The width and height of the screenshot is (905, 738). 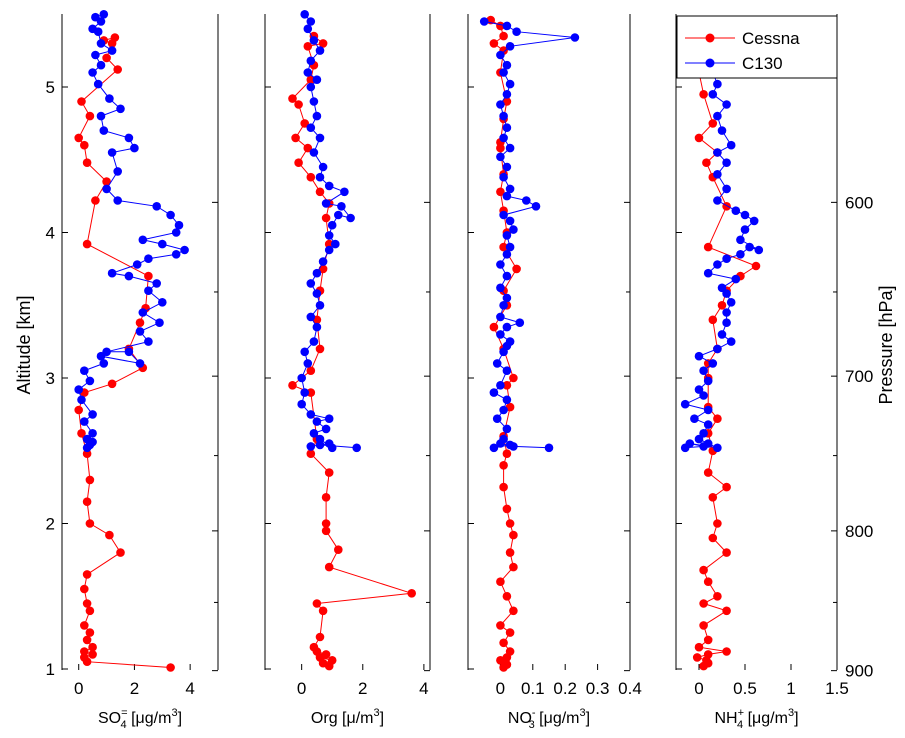 I want to click on panel-org-xtick-label: 4, so click(x=423, y=688).